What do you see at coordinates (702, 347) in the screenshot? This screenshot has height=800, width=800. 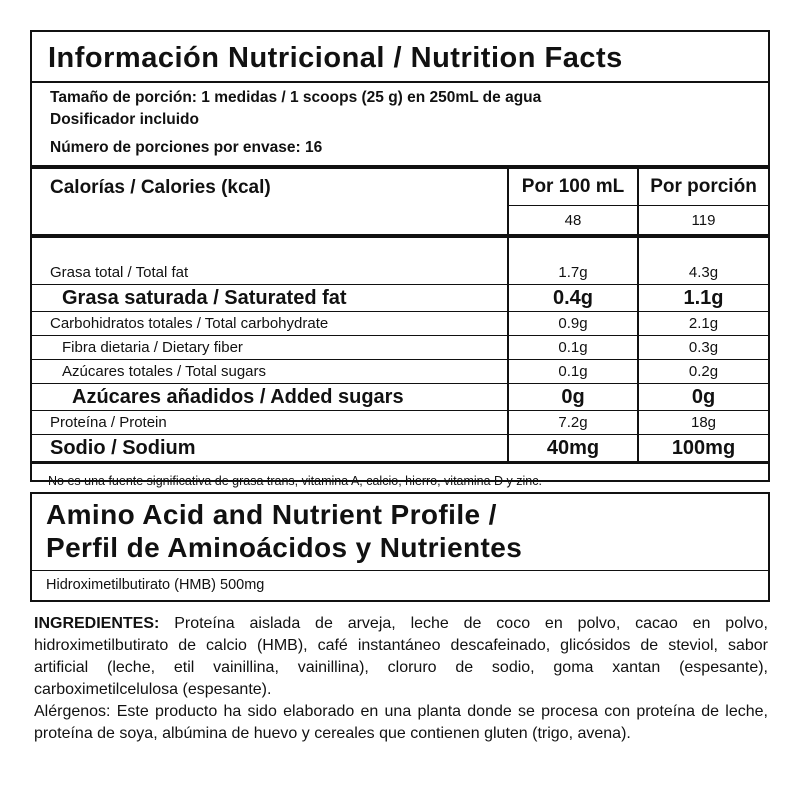 I see `nutrient-value: 0.3g` at bounding box center [702, 347].